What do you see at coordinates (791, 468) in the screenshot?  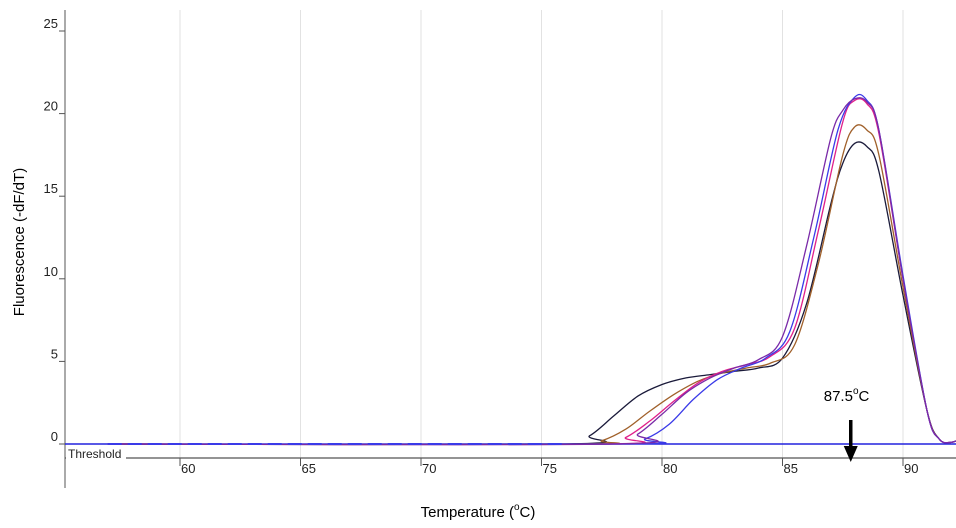 I see `x-tick-label-85: 85` at bounding box center [791, 468].